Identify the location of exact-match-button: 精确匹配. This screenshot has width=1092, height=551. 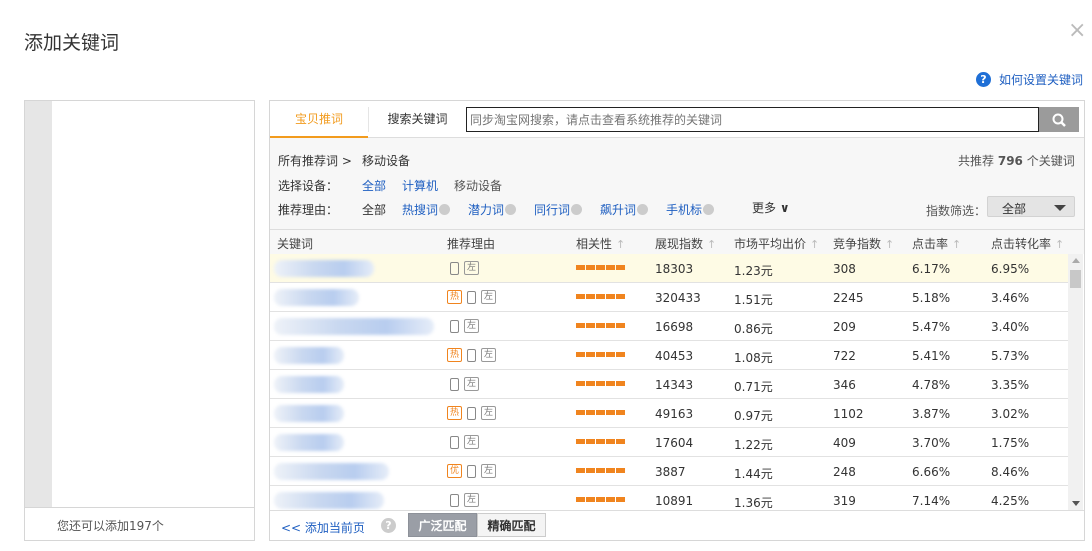
(511, 525).